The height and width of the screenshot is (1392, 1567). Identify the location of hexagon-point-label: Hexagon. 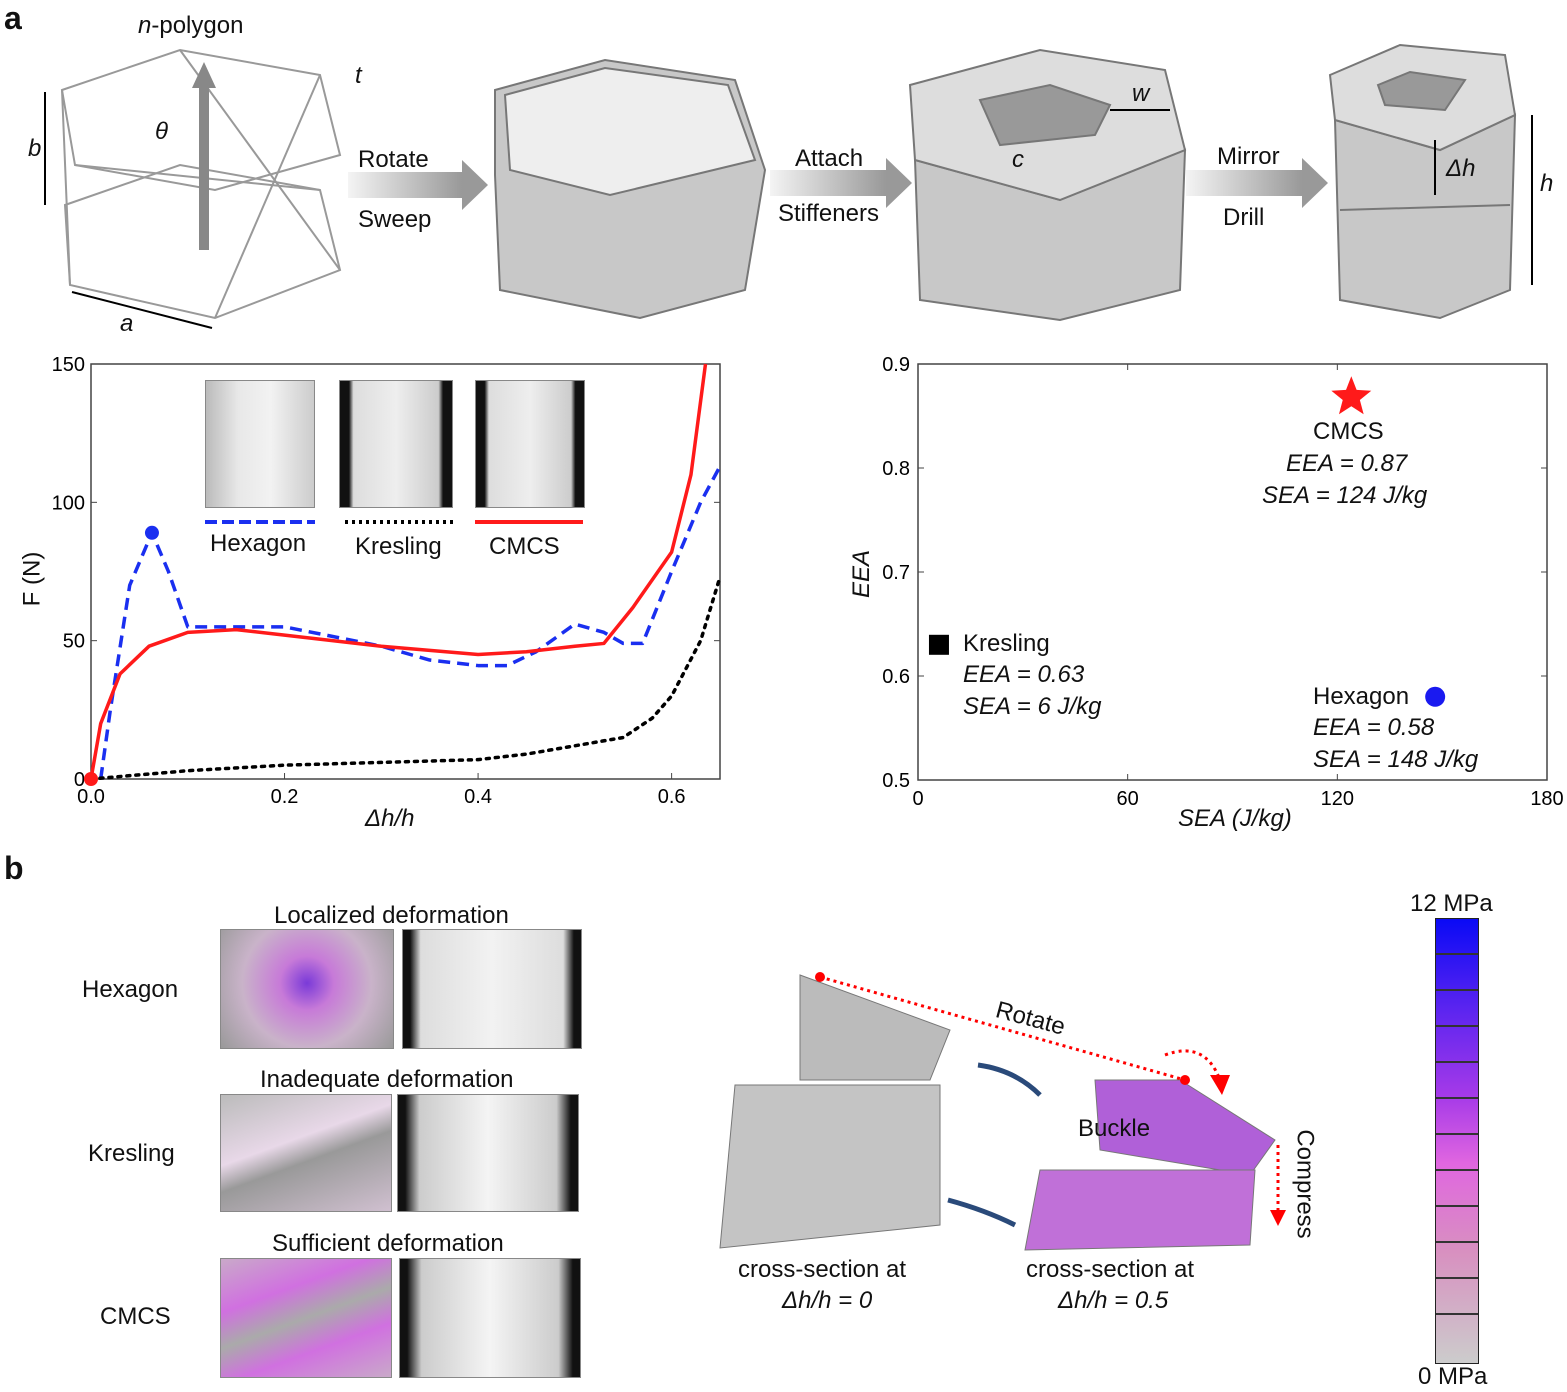
(1361, 696).